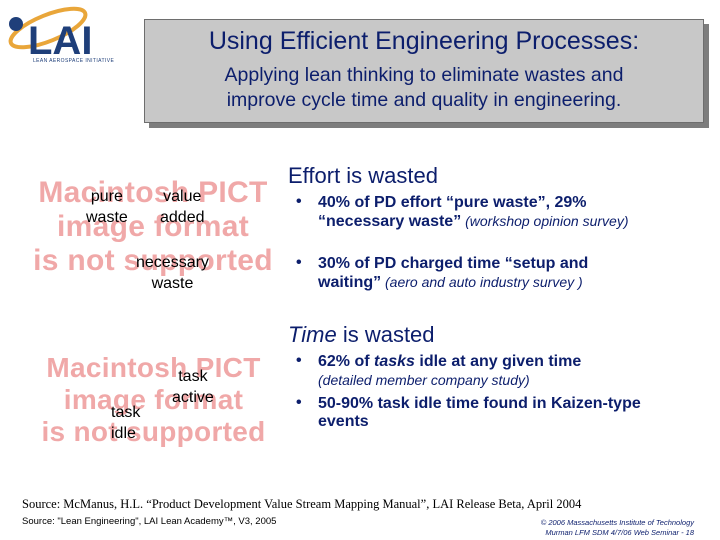 The height and width of the screenshot is (540, 720). Describe the element at coordinates (363, 175) in the screenshot. I see `effort-heading: Effort is wasted` at that location.